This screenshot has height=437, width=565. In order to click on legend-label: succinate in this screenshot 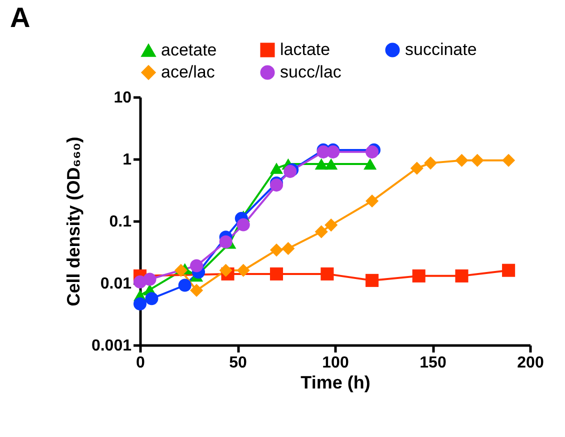, I will do `click(441, 49)`.